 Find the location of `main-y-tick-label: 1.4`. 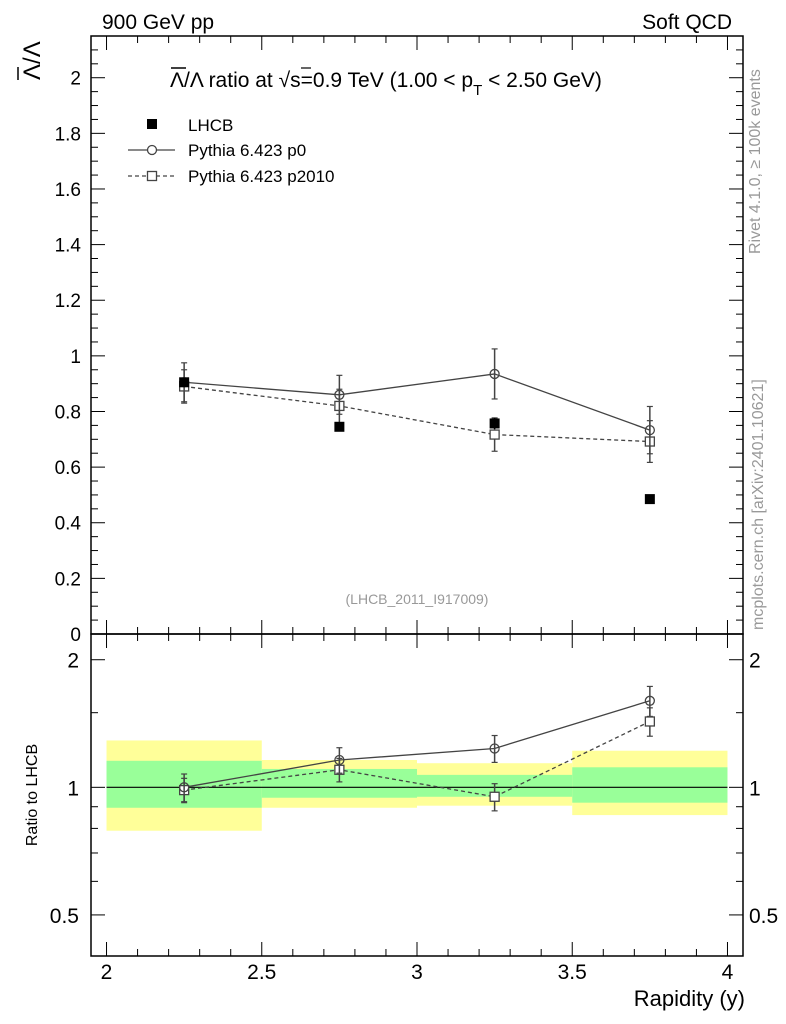

main-y-tick-label: 1.4 is located at coordinates (68, 246).